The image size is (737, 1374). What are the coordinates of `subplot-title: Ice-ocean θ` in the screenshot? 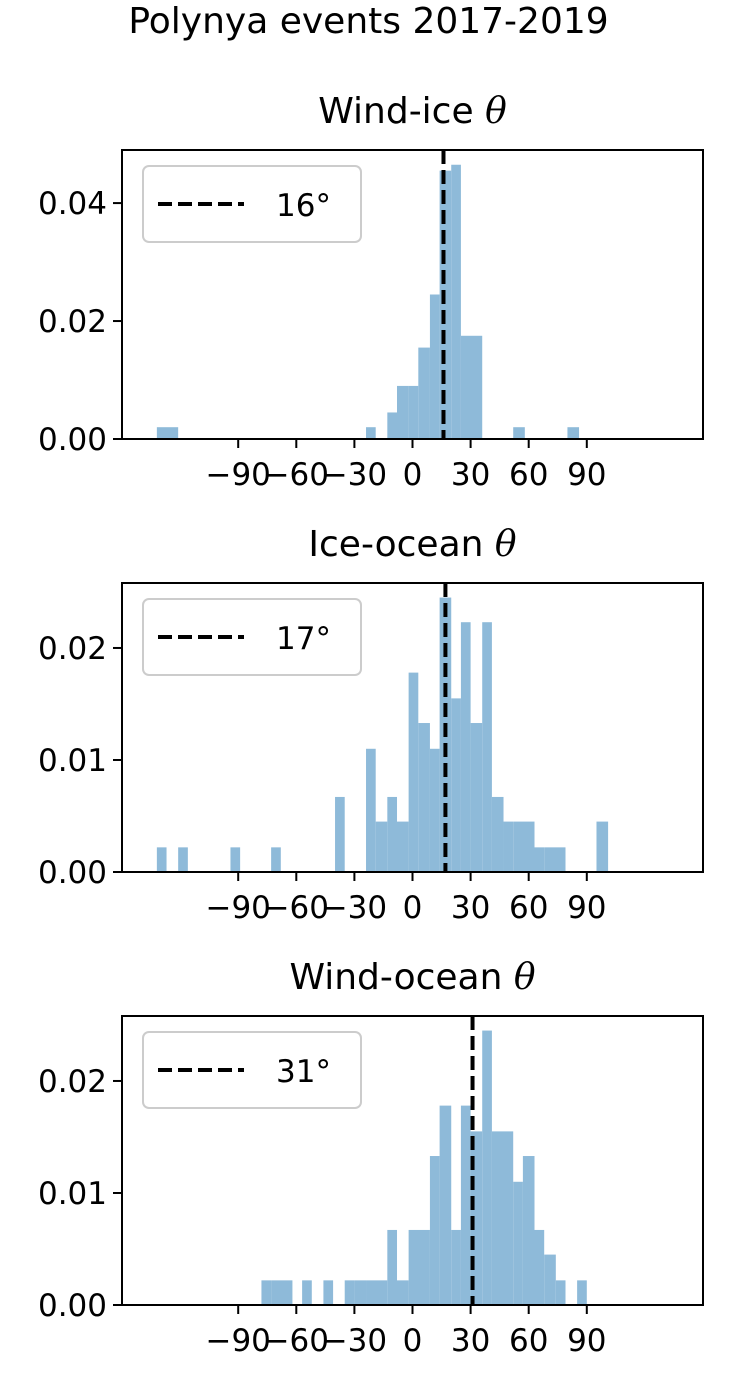 It's located at (412, 544).